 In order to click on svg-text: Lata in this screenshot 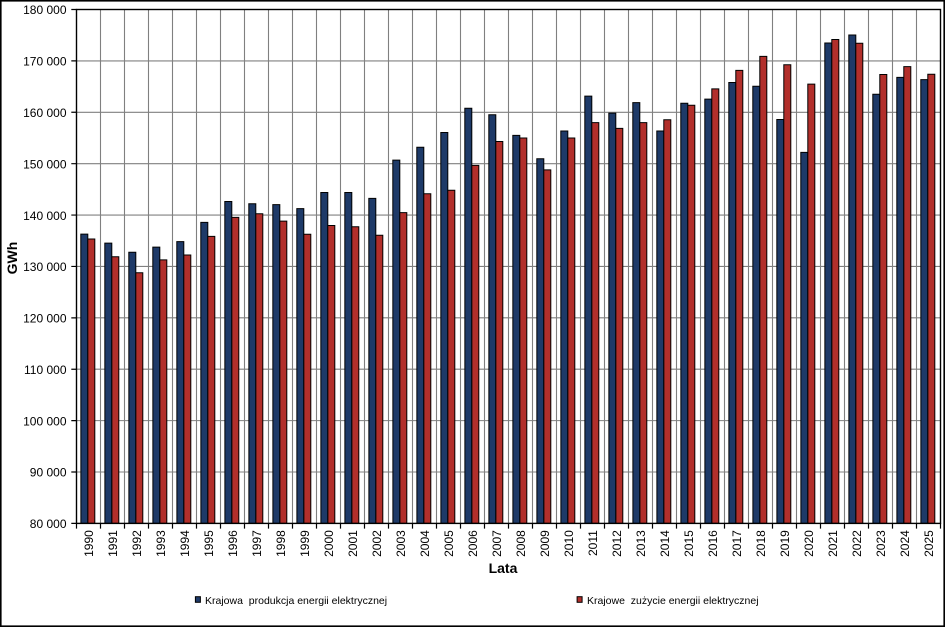, I will do `click(503, 568)`.